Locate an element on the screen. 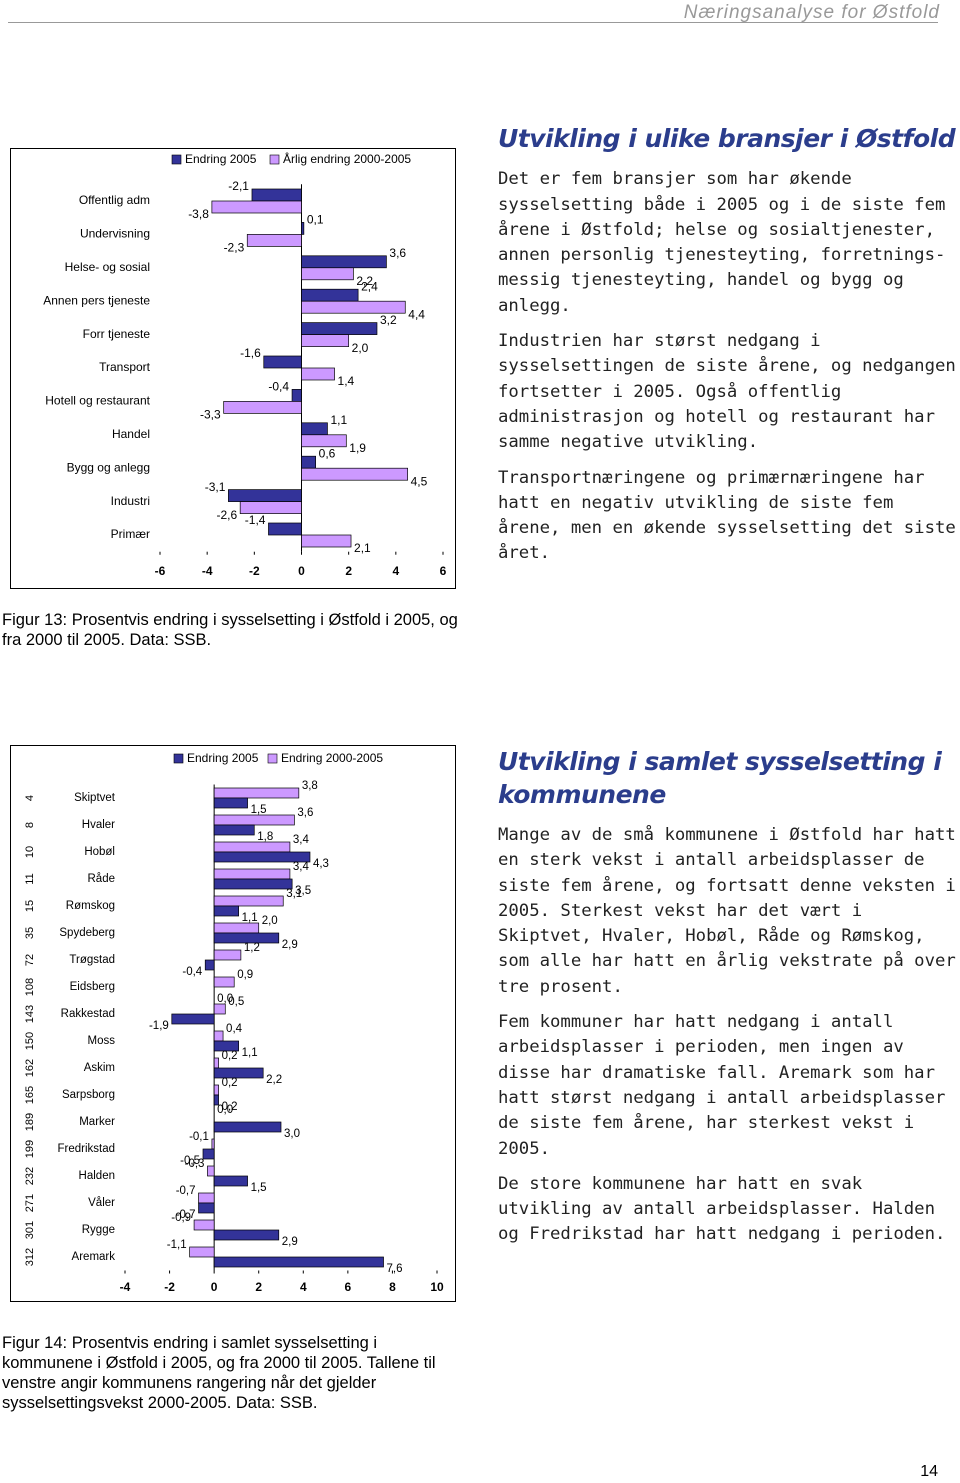 Image resolution: width=960 pixels, height=1483 pixels. value-label: 1,4 is located at coordinates (346, 381).